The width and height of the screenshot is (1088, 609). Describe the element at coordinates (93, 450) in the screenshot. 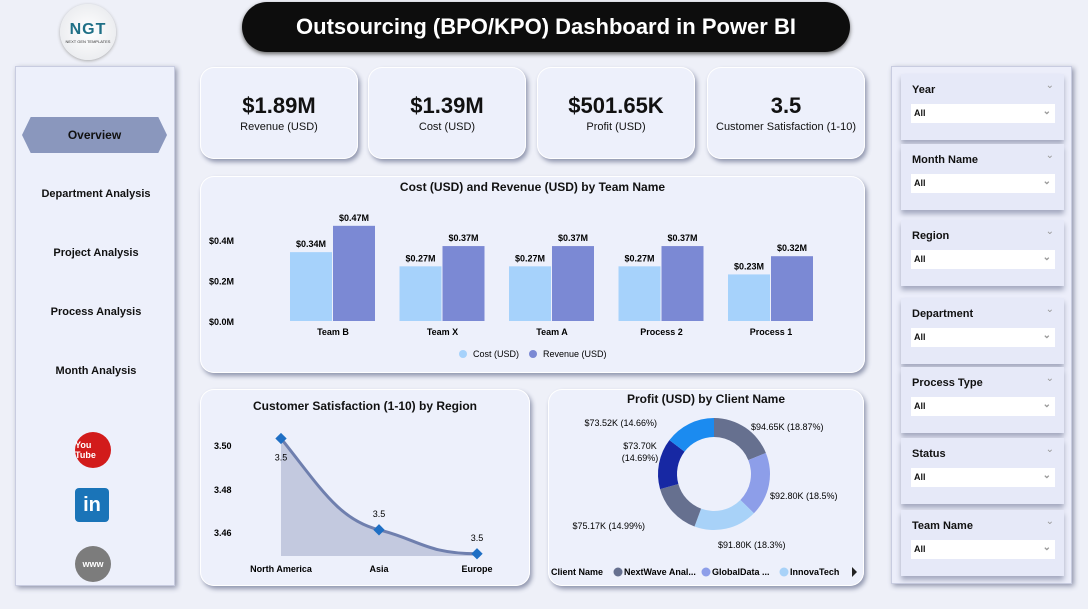

I see `youtube-icon: You Tube` at that location.